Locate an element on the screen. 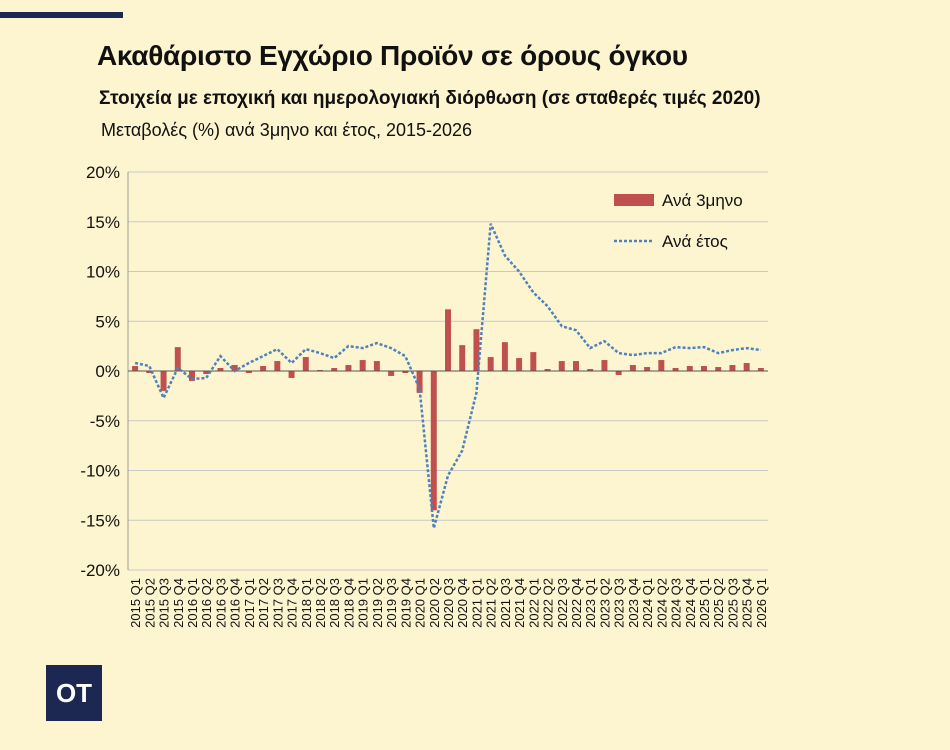 The image size is (950, 750). x-tick-label: 2026 Q1 is located at coordinates (761, 603).